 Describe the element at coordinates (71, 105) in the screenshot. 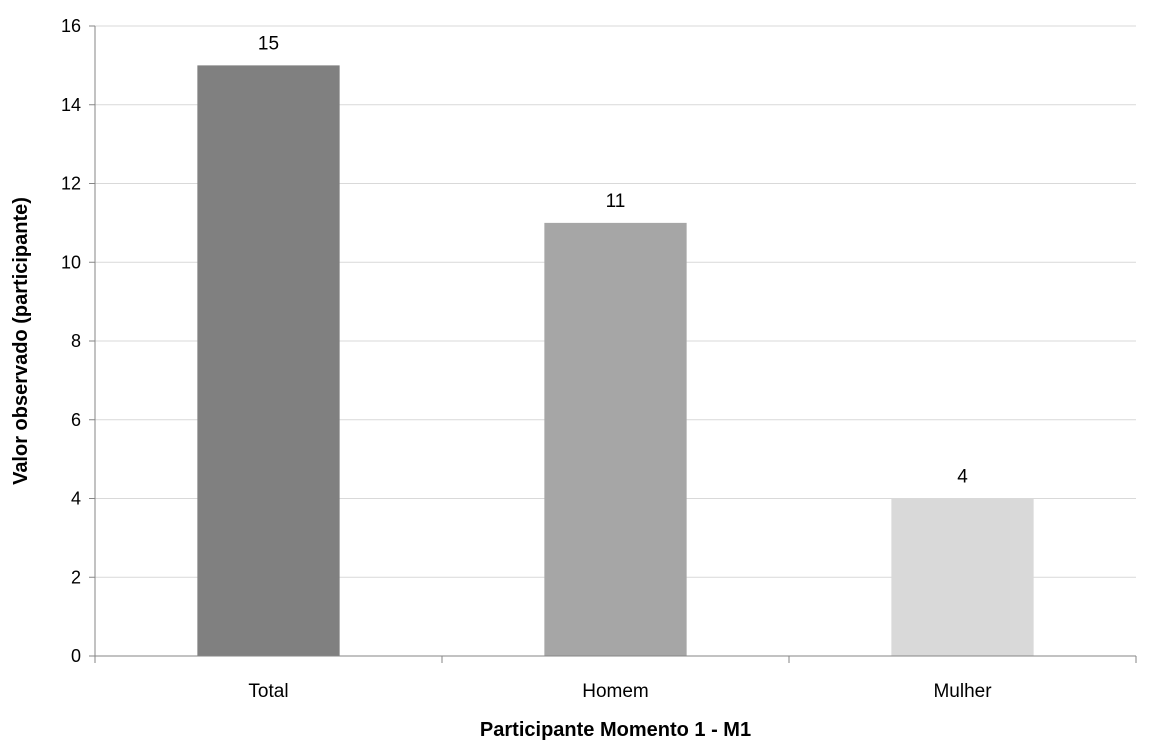

I see `y-tick-label: 14` at that location.